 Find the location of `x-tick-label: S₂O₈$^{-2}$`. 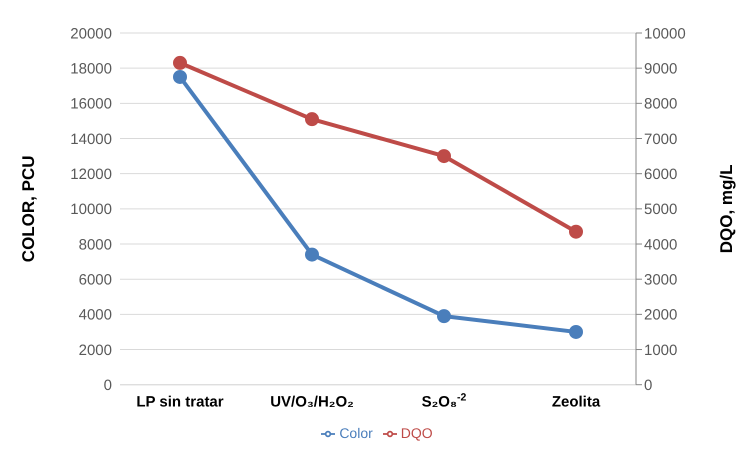

x-tick-label: S₂O₈$^{-2}$ is located at coordinates (444, 401).